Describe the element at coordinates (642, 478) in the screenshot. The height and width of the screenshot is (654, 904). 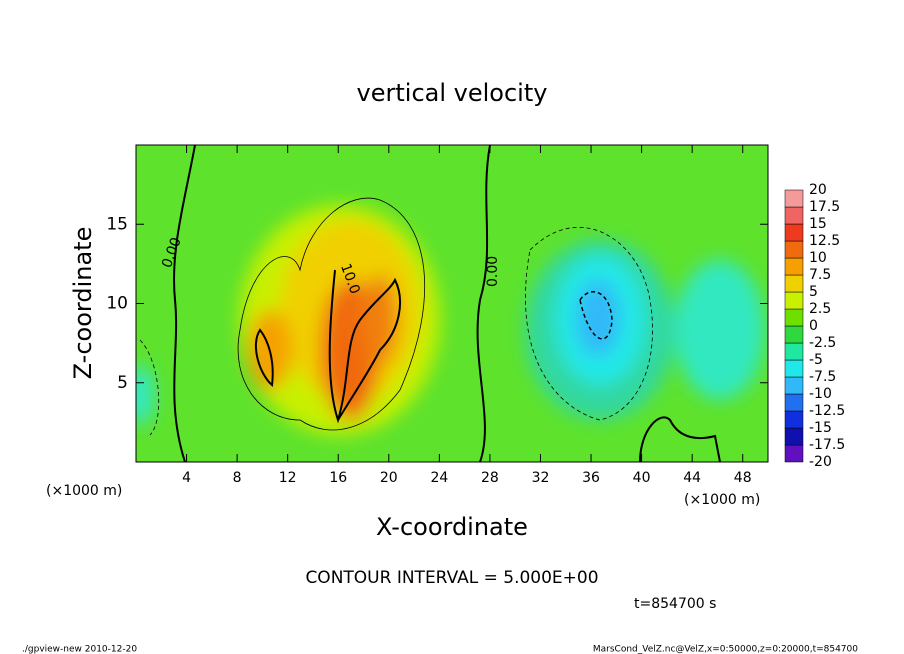
I see `x-tick-label: 40` at that location.